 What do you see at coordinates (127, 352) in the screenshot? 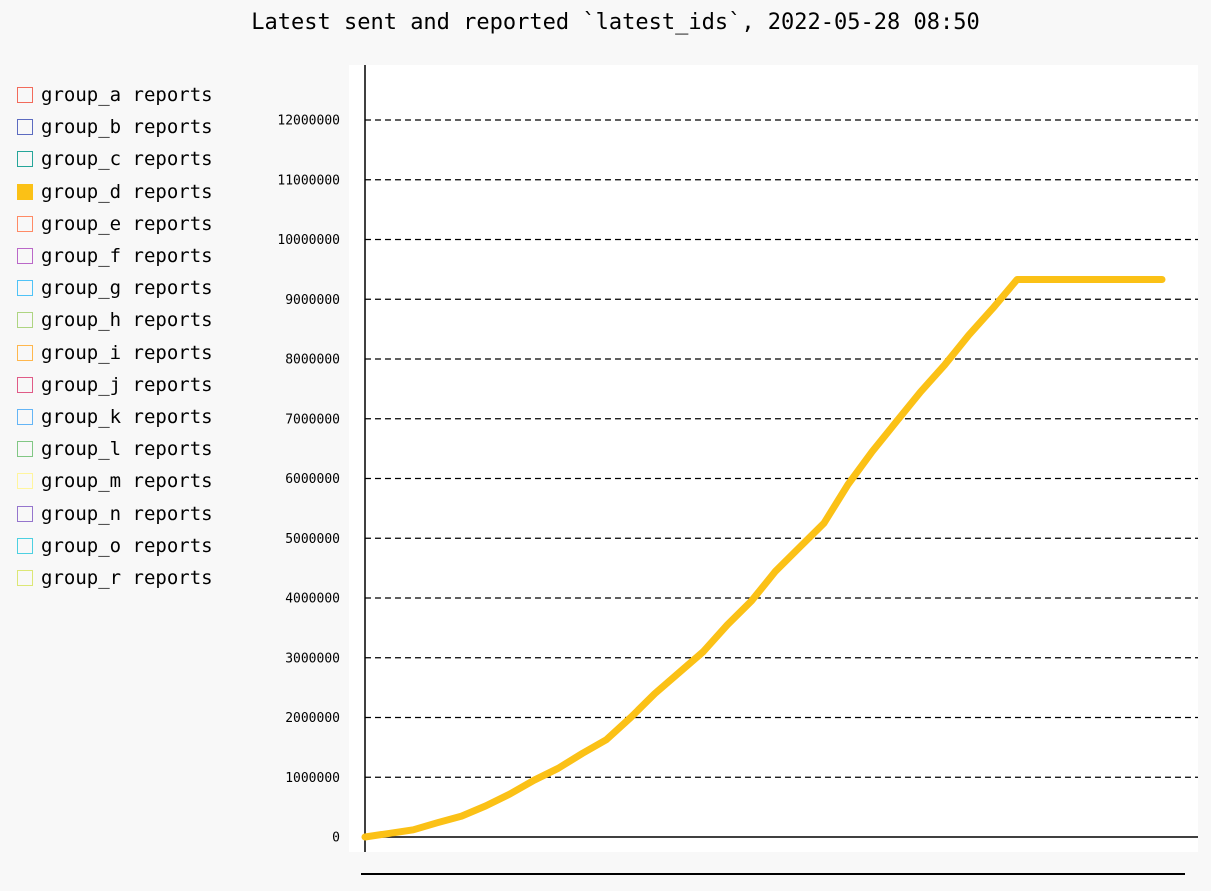
I see `legend-label: group_i reports` at bounding box center [127, 352].